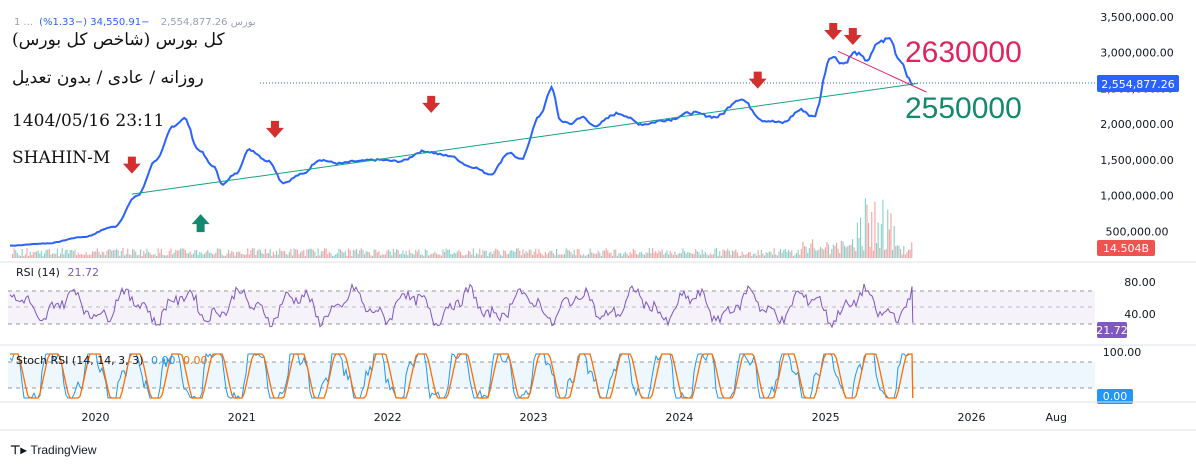  What do you see at coordinates (57, 272) in the screenshot?
I see `rsi-legend: RSI (14) 21.72` at bounding box center [57, 272].